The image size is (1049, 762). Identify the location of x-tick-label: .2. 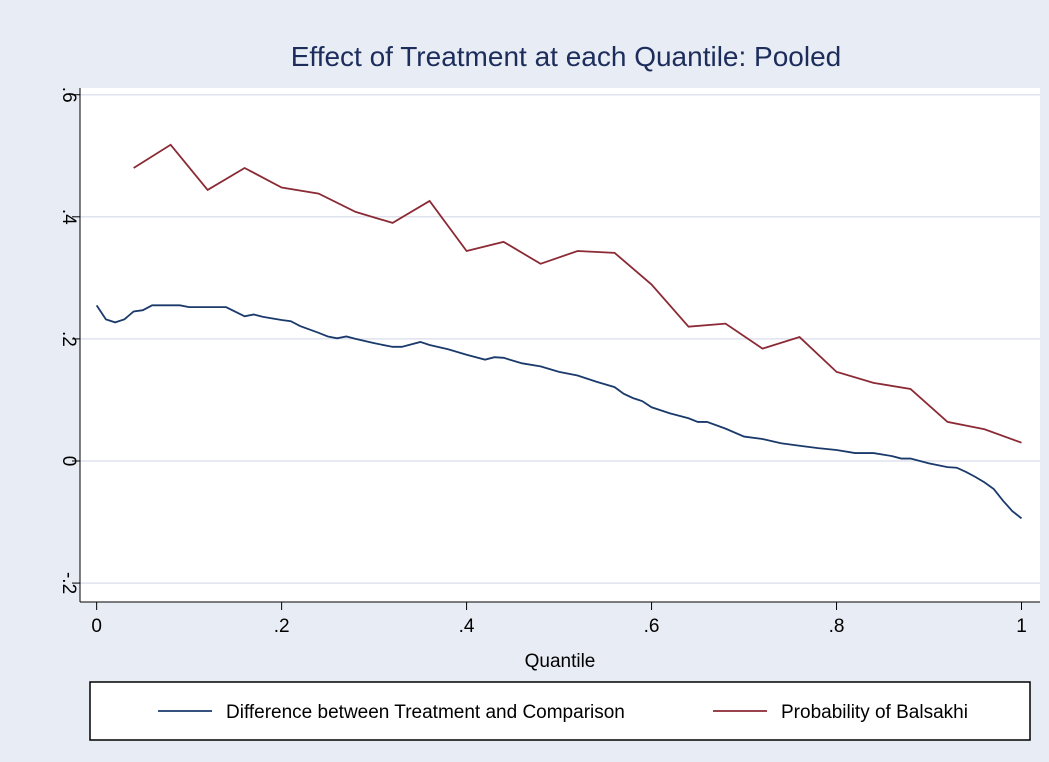
(282, 626).